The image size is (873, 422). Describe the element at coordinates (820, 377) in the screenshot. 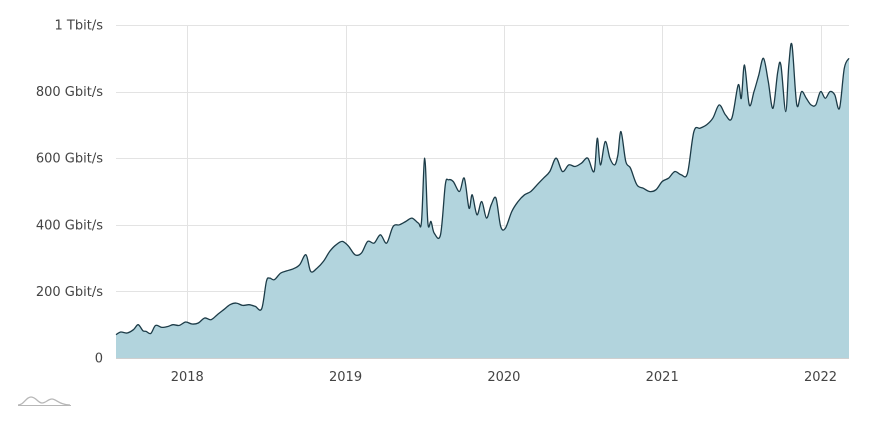

I see `x-tick-label: 2022` at that location.